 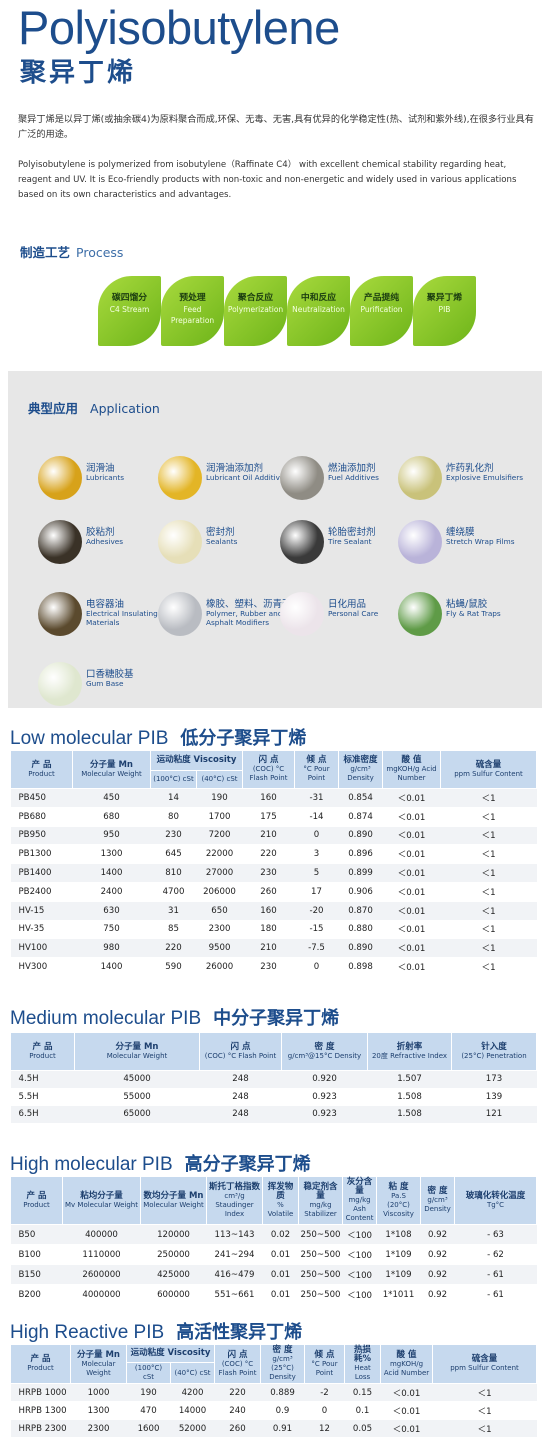 What do you see at coordinates (316, 873) in the screenshot?
I see `table-cell: 5` at bounding box center [316, 873].